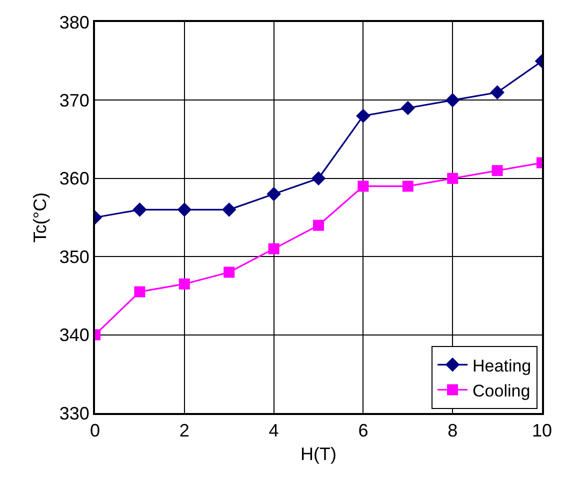 The image size is (564, 483). Describe the element at coordinates (95, 430) in the screenshot. I see `x-tick-label: 0` at that location.